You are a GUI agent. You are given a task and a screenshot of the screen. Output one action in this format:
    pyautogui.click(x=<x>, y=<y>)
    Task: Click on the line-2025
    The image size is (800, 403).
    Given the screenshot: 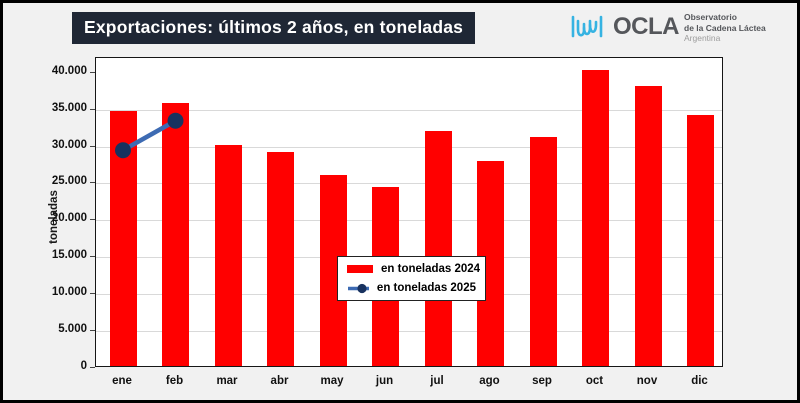 What is the action you would take?
    pyautogui.click(x=149, y=135)
    